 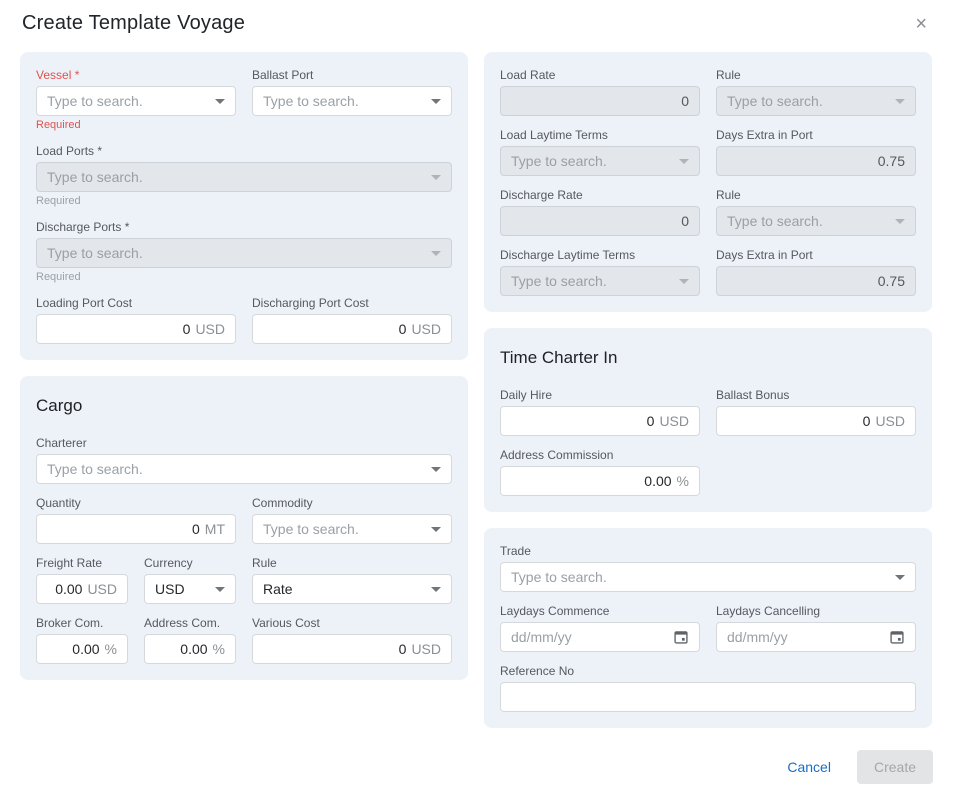 I want to click on discharge-rule-select: Type to search., so click(x=816, y=221).